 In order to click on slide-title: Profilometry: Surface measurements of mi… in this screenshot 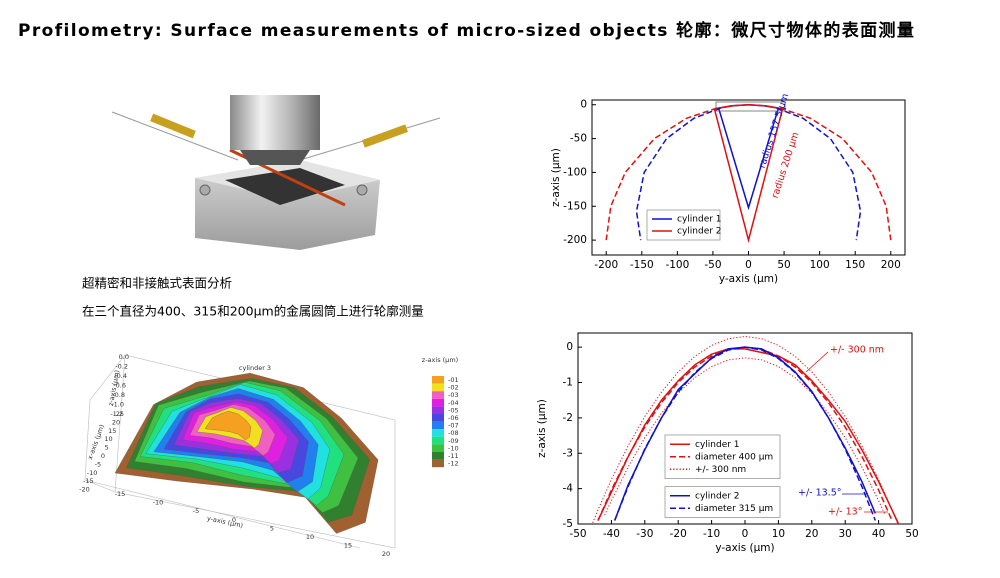, I will do `click(466, 30)`.